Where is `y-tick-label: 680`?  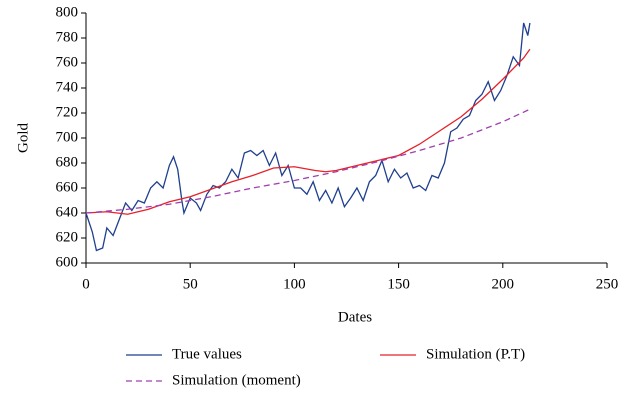 y-tick-label: 680 is located at coordinates (67, 162).